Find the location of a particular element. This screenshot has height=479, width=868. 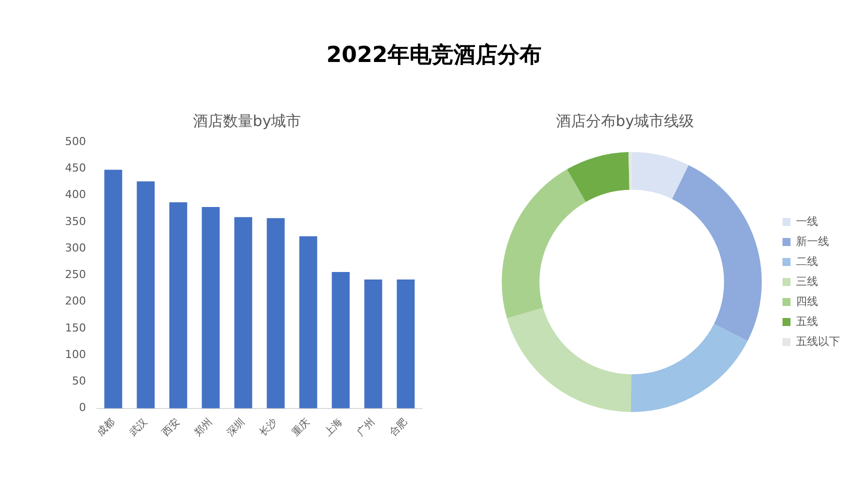

y-tick-label: 200 is located at coordinates (75, 301).